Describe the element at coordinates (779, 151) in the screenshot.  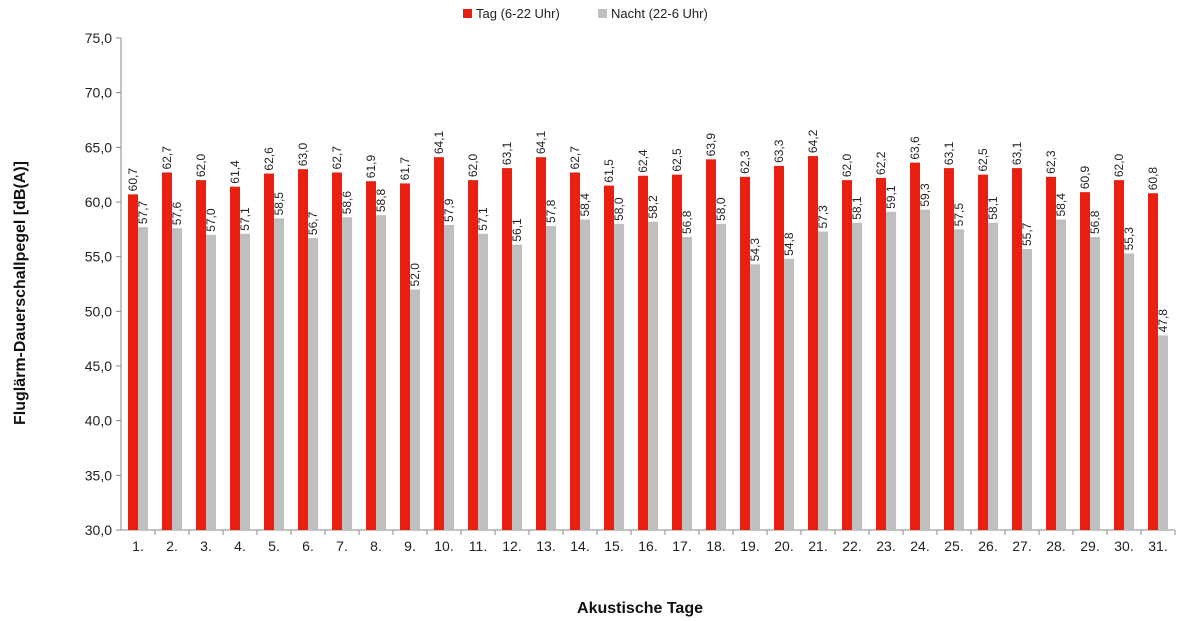
I see `data-label-tag: 63,3` at that location.